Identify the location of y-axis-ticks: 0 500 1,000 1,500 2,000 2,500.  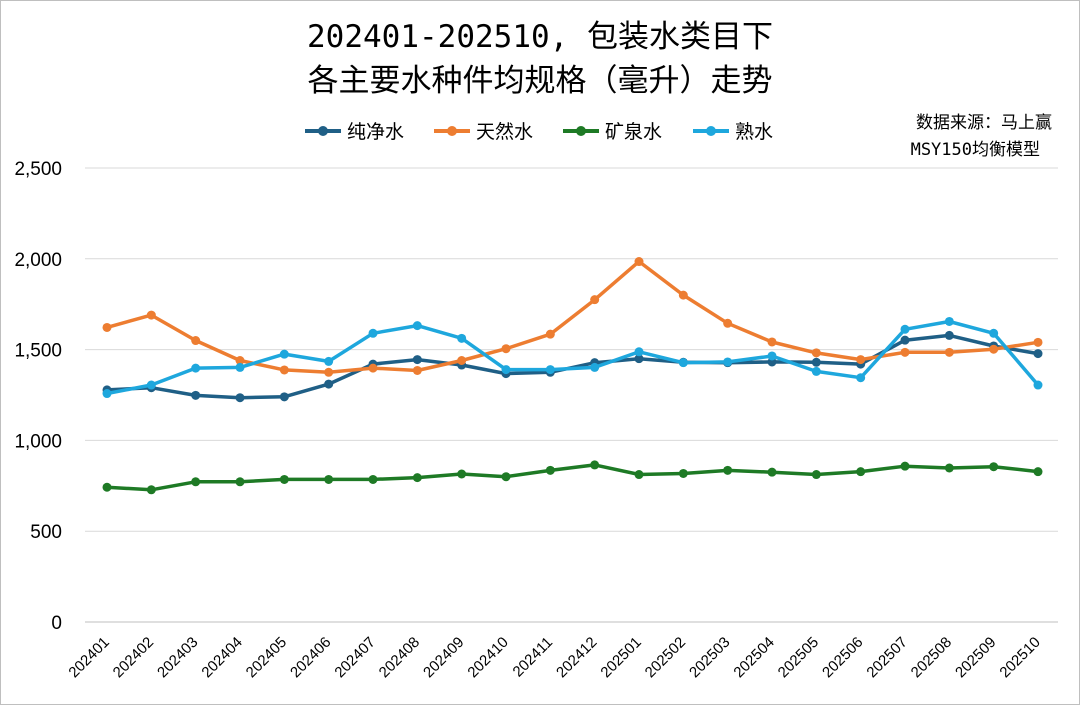
(38, 396).